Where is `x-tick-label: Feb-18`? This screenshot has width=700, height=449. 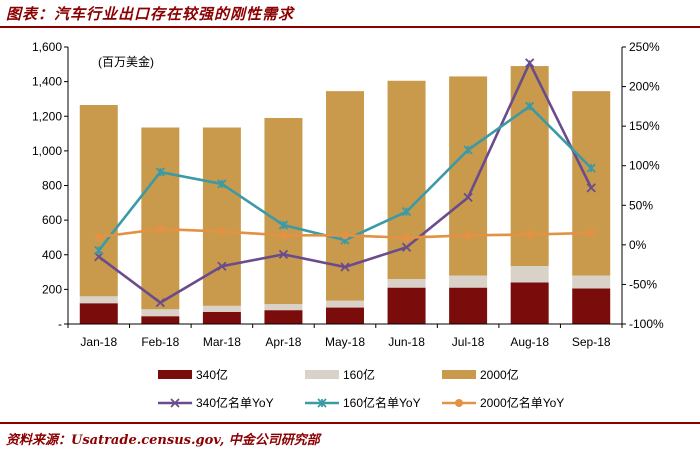 x-tick-label: Feb-18 is located at coordinates (160, 342).